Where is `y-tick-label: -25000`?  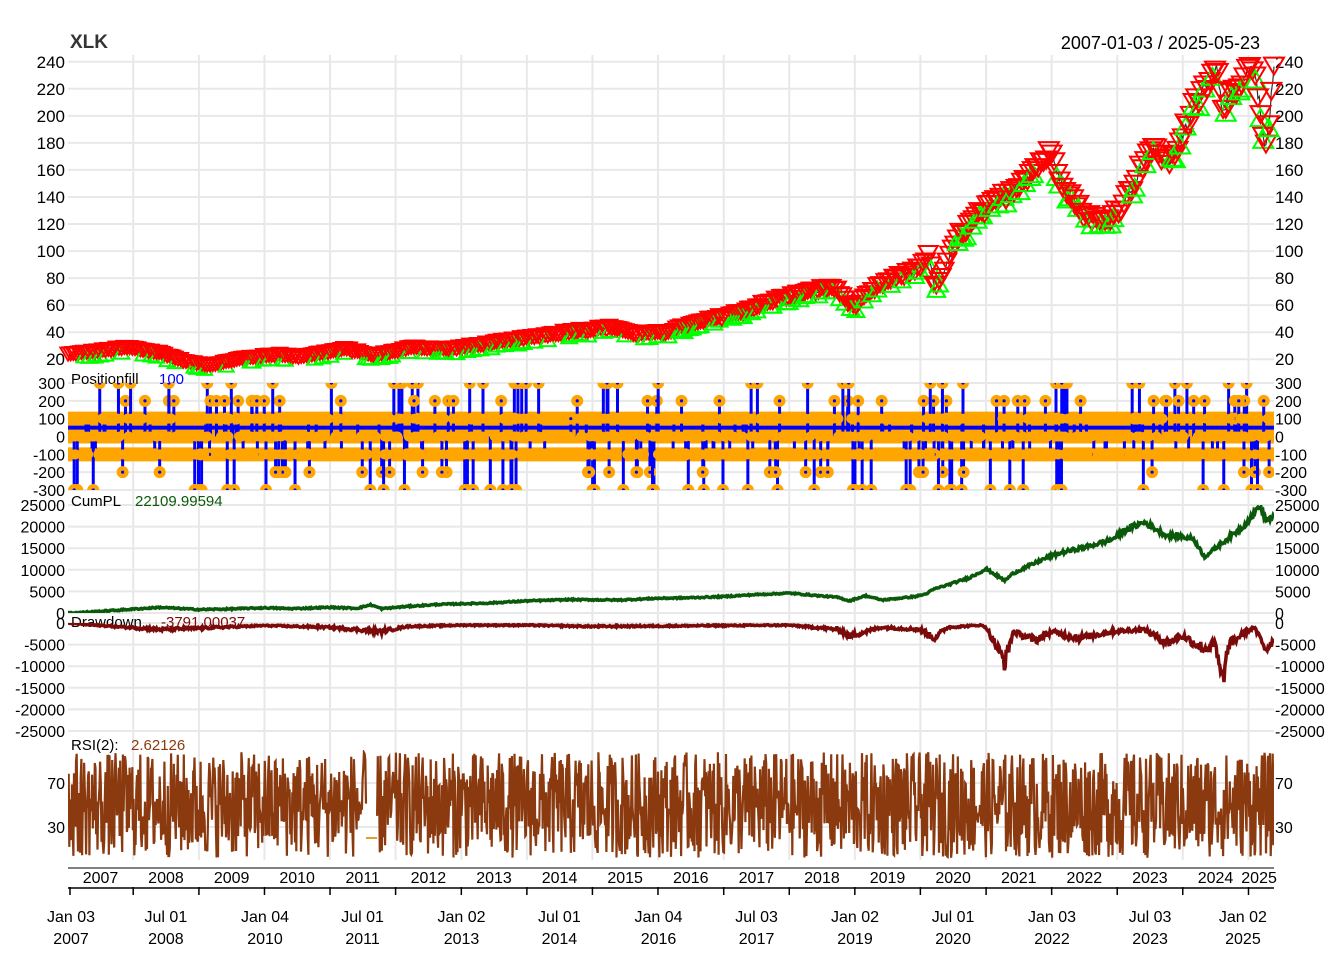
y-tick-label: -25000 is located at coordinates (40, 732).